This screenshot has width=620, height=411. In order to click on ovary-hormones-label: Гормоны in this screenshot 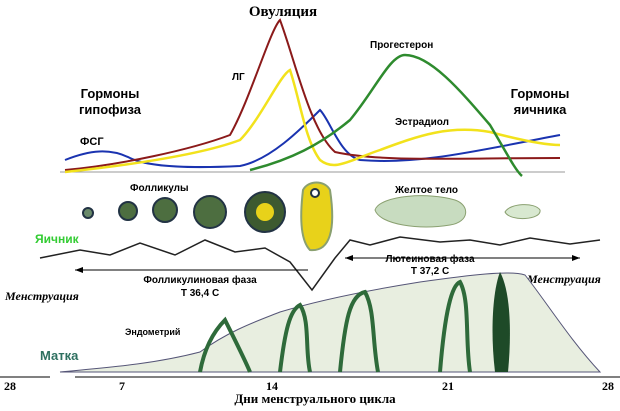, I will do `click(540, 93)`.